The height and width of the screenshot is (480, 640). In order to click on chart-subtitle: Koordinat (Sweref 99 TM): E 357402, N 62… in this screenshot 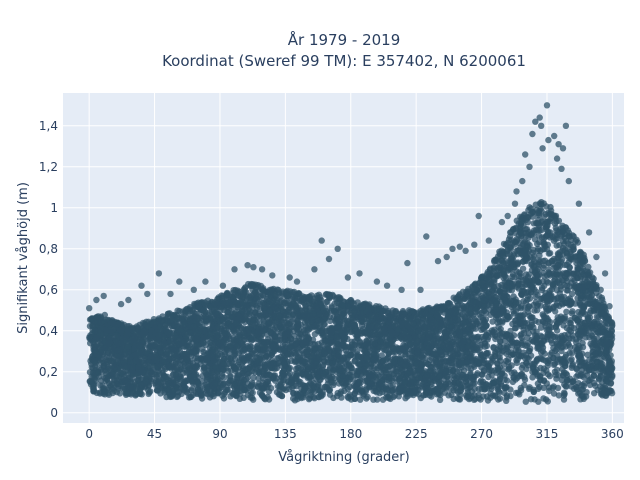, I will do `click(344, 61)`.